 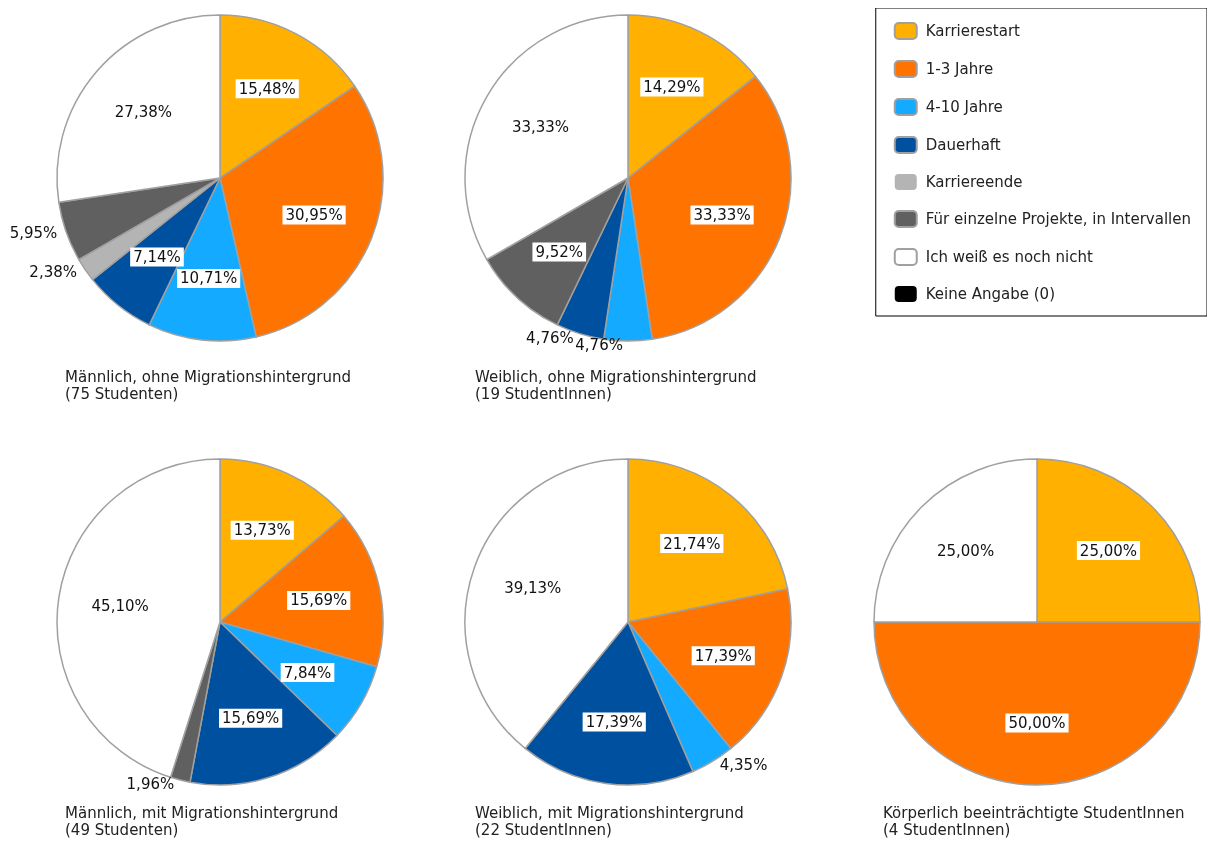 I want to click on data-label: 39,13%, so click(x=533, y=588).